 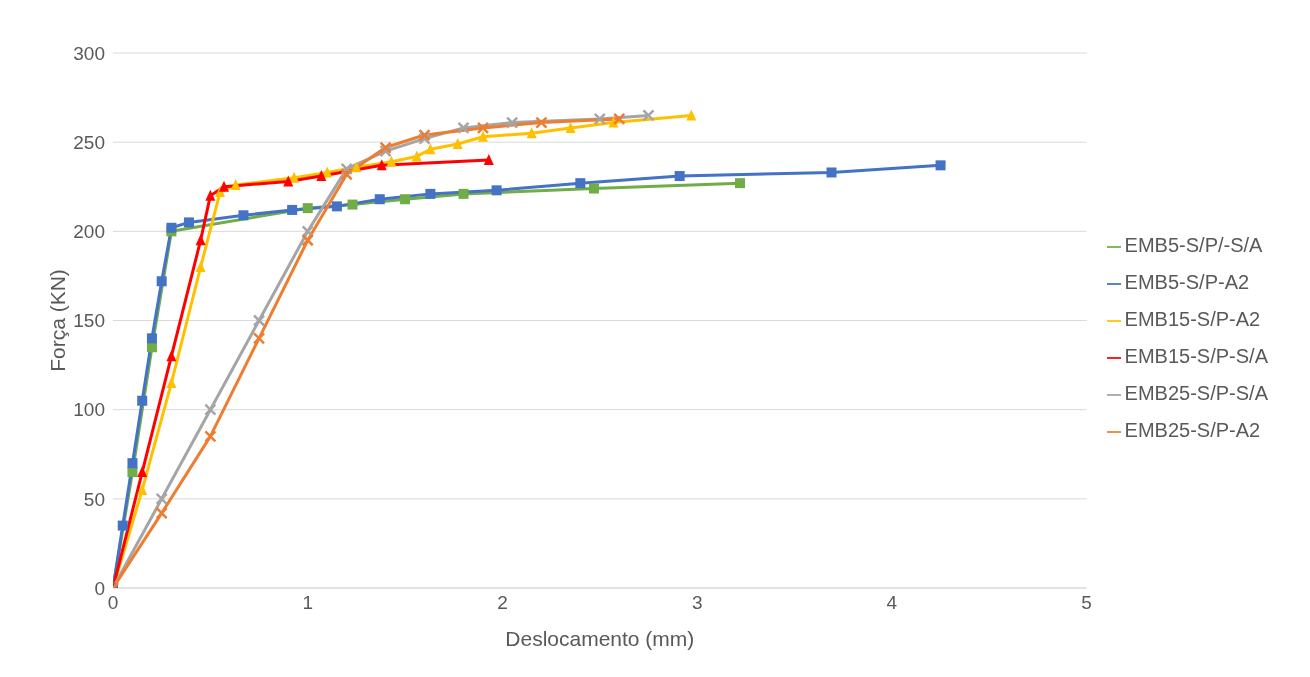 What do you see at coordinates (99, 588) in the screenshot?
I see `y-tick-label: 0` at bounding box center [99, 588].